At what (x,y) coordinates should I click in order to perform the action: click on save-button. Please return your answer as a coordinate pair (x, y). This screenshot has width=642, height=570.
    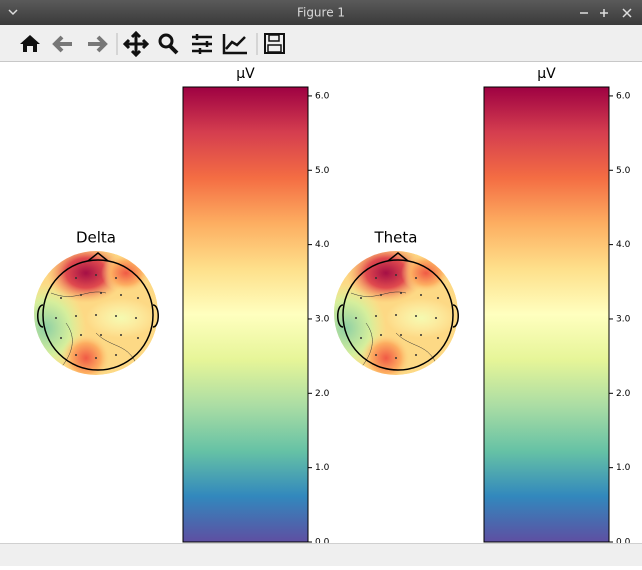
    Looking at the image, I should click on (274, 43).